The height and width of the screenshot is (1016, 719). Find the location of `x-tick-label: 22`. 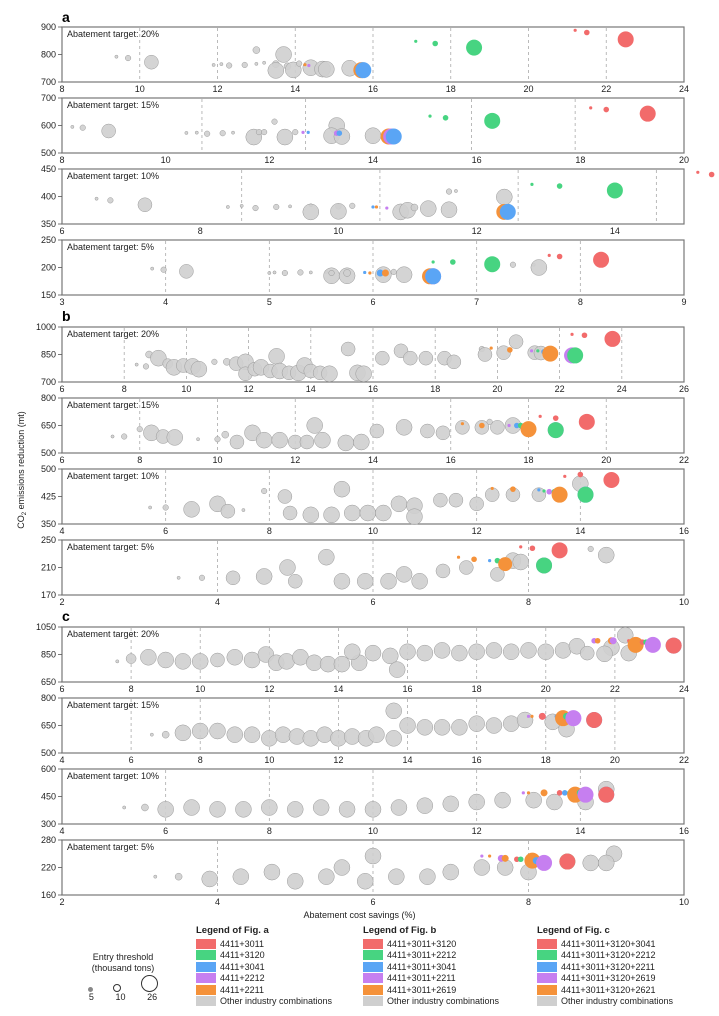

x-tick-label: 22 is located at coordinates (560, 389).